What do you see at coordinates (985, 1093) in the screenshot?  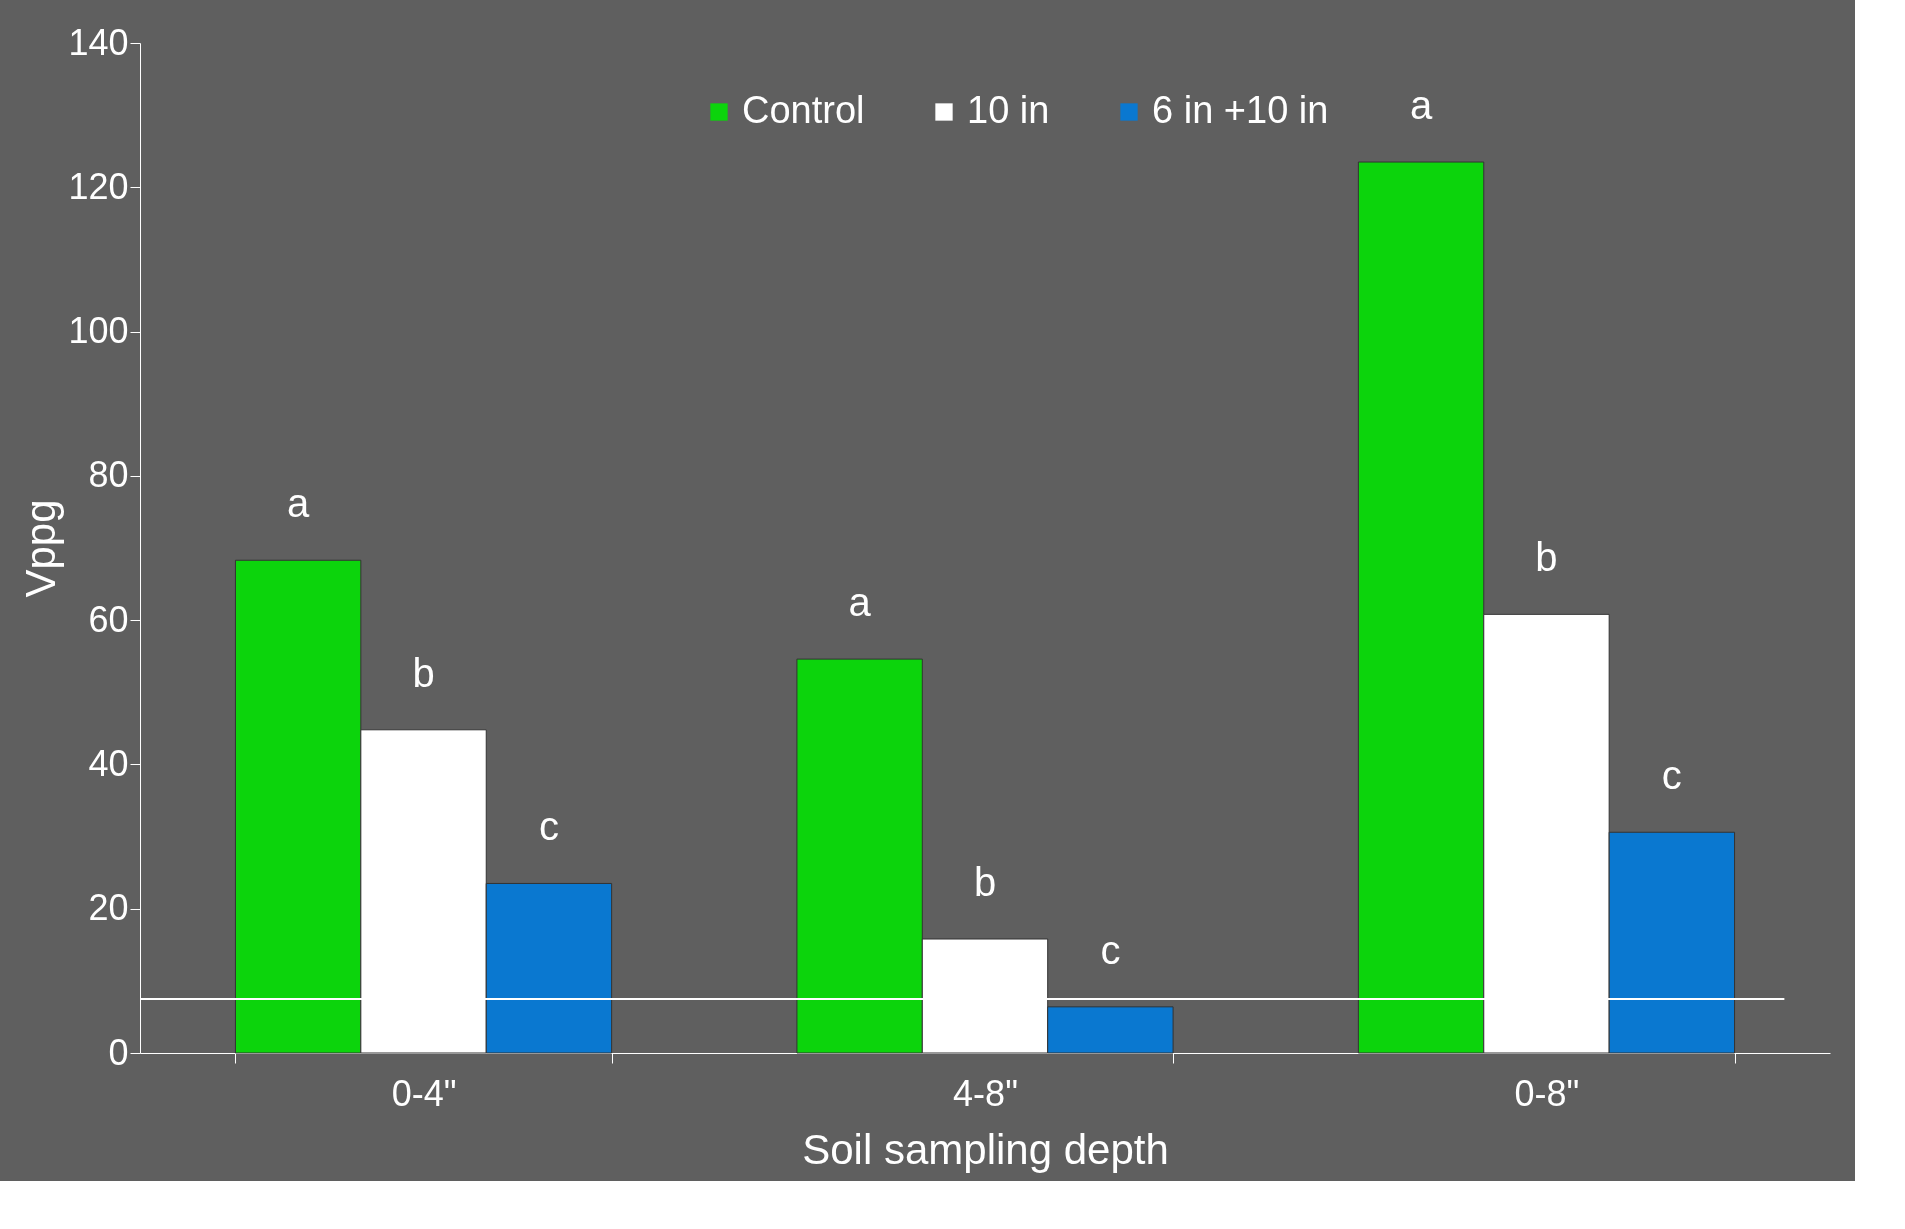 I see `x-tick-label: 4-8"` at bounding box center [985, 1093].